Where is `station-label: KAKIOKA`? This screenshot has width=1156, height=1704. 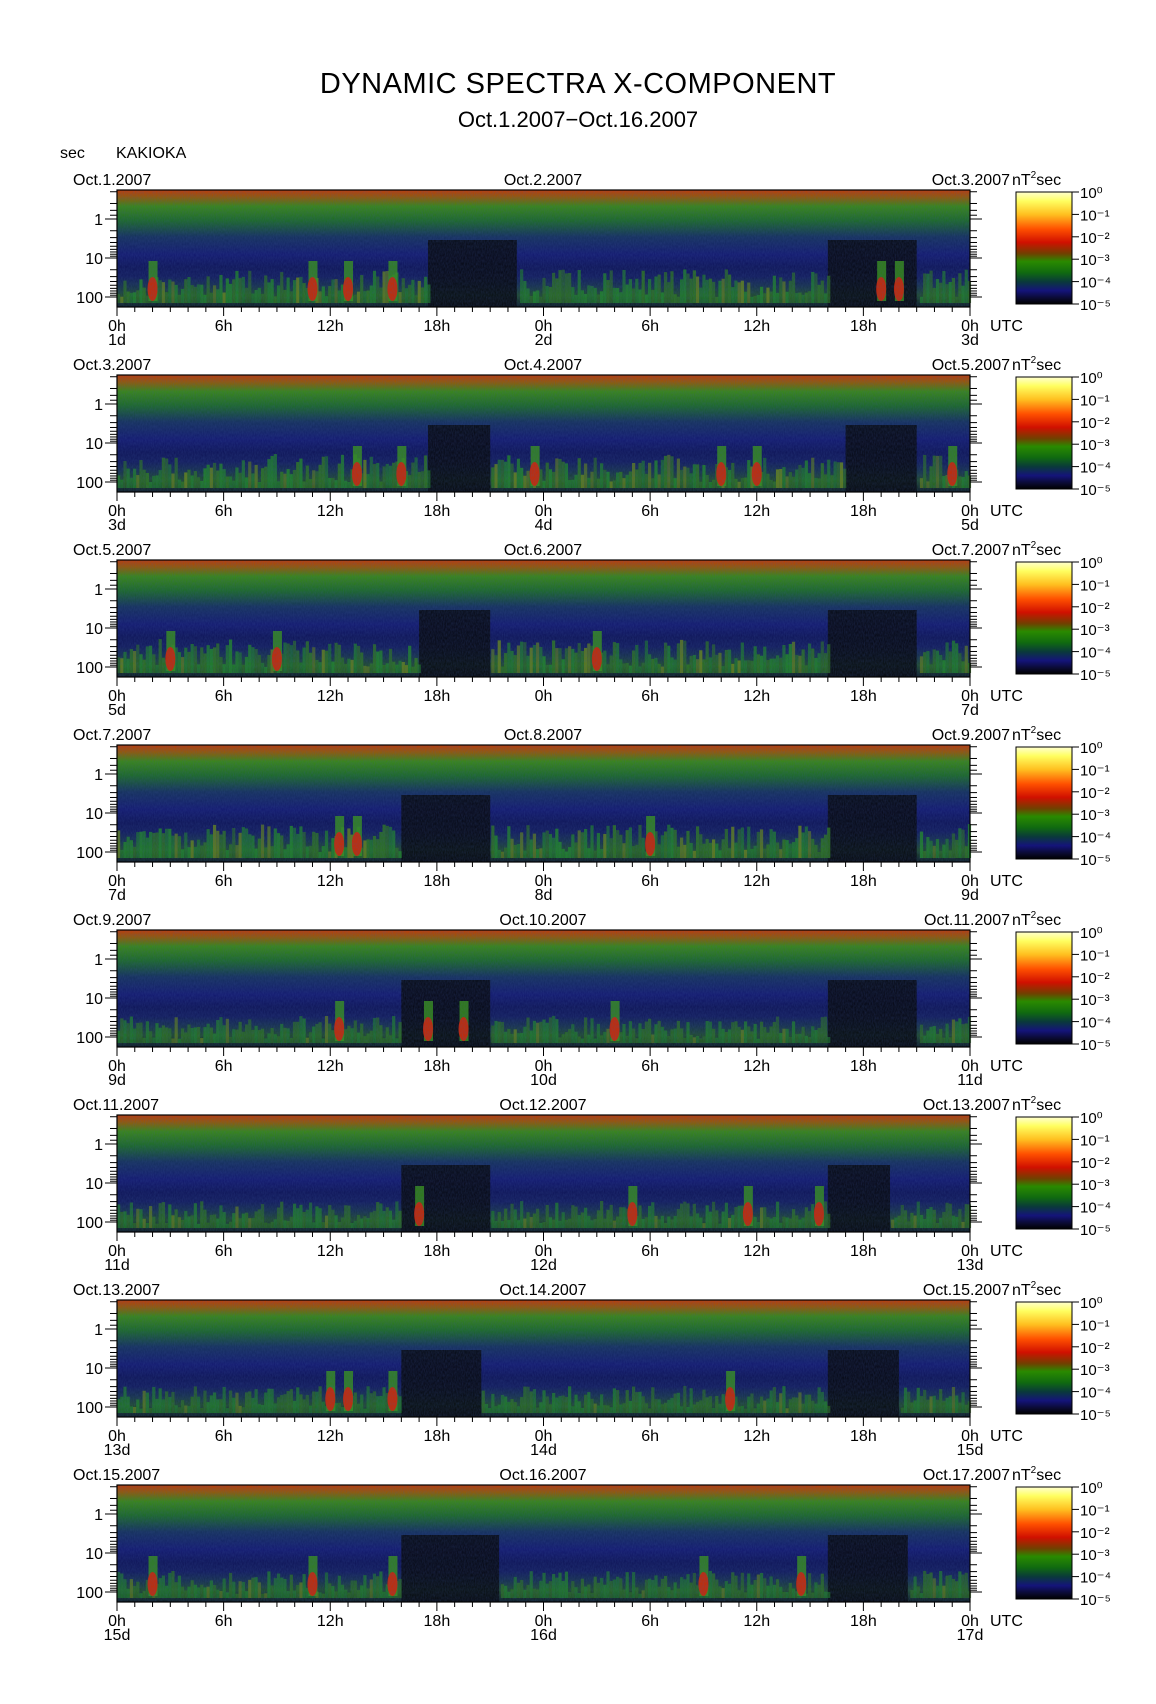 station-label: KAKIOKA is located at coordinates (151, 153).